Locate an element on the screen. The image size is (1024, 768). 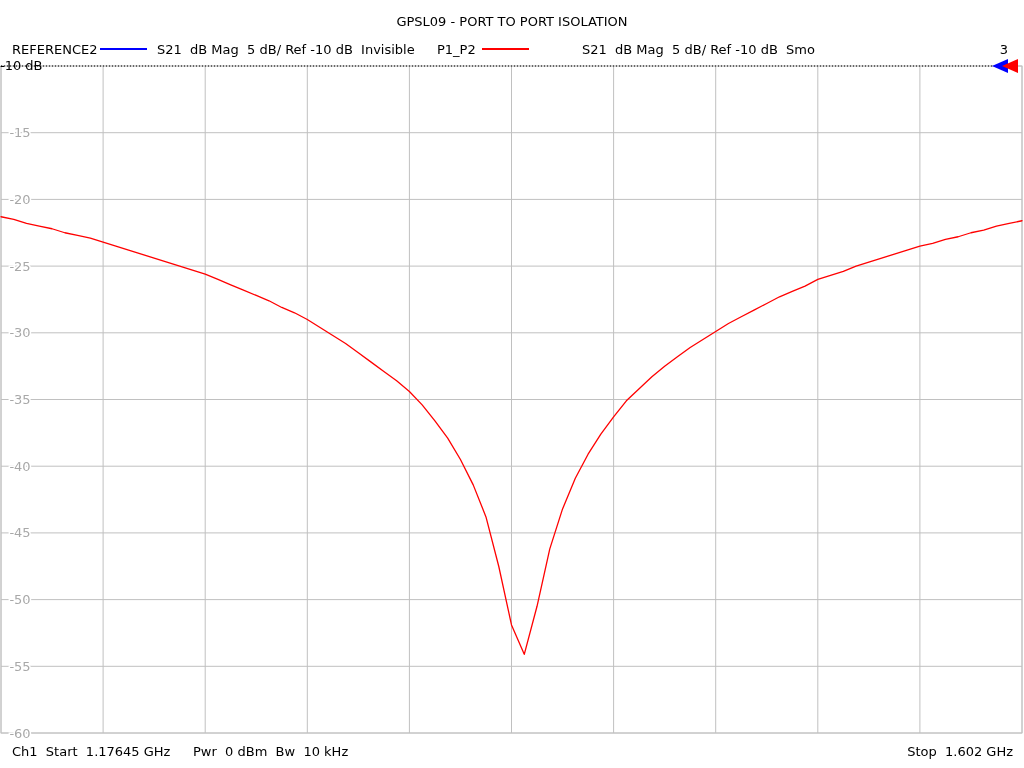
y-tick-label: -50 is located at coordinates (20, 600).